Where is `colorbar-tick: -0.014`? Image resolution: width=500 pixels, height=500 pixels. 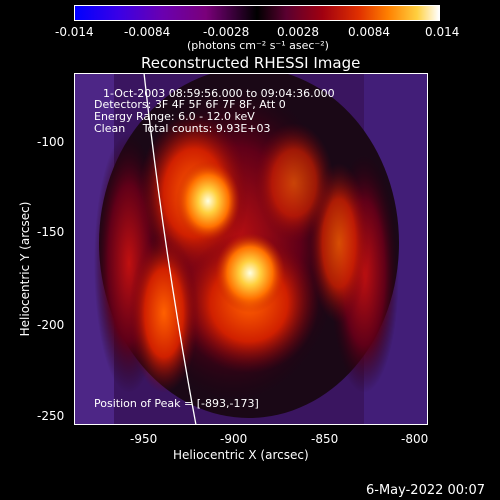
colorbar-tick: -0.014 is located at coordinates (74, 32).